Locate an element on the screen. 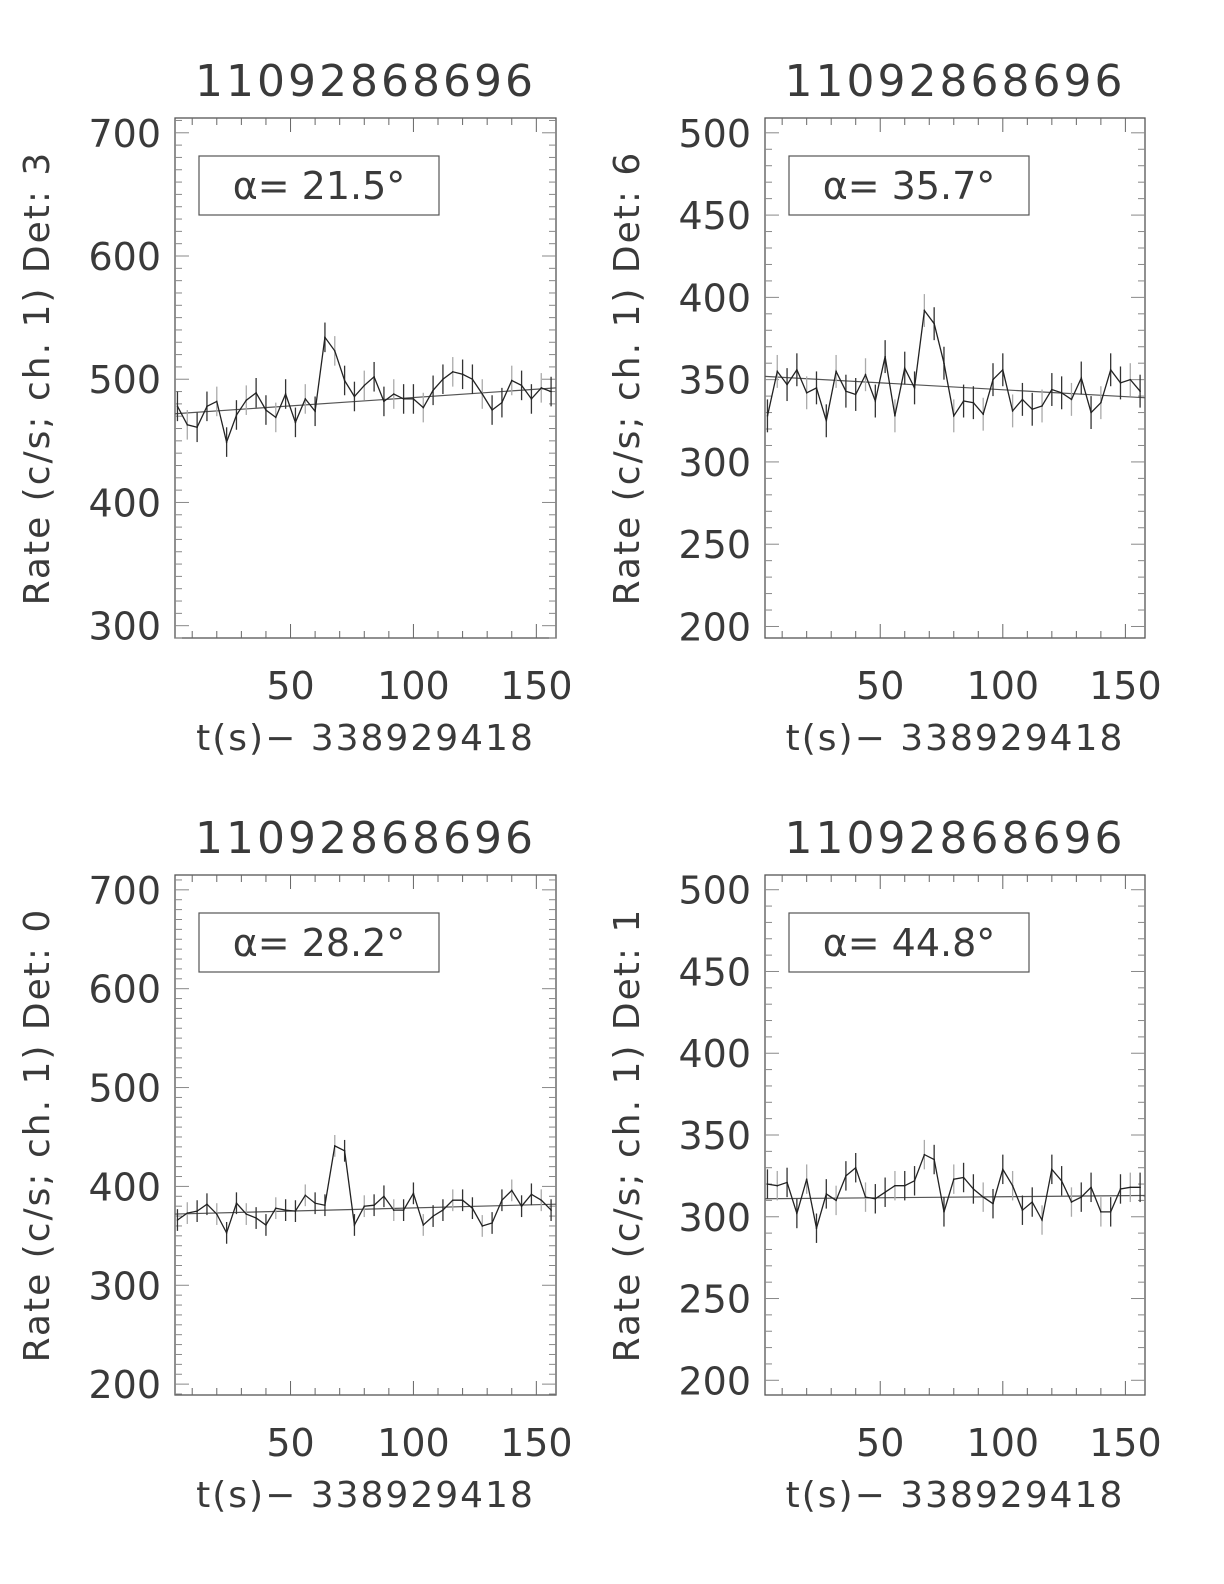 The image size is (1224, 1584). x-tick-label: 150 is located at coordinates (1125, 686).